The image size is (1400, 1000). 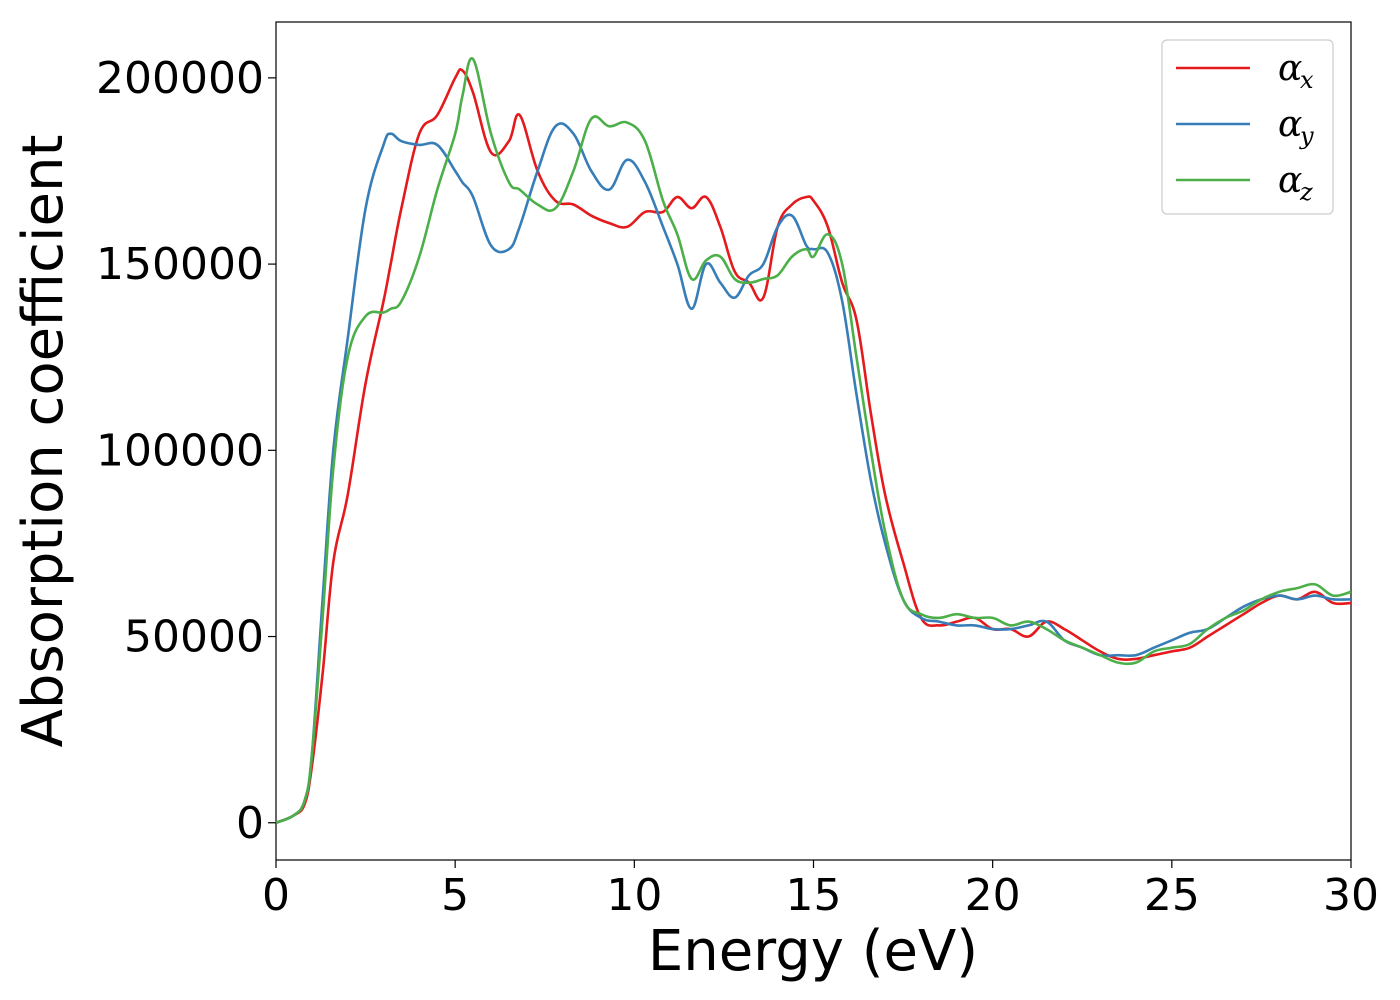 I want to click on legend-label-y: α, so click(x=1290, y=124).